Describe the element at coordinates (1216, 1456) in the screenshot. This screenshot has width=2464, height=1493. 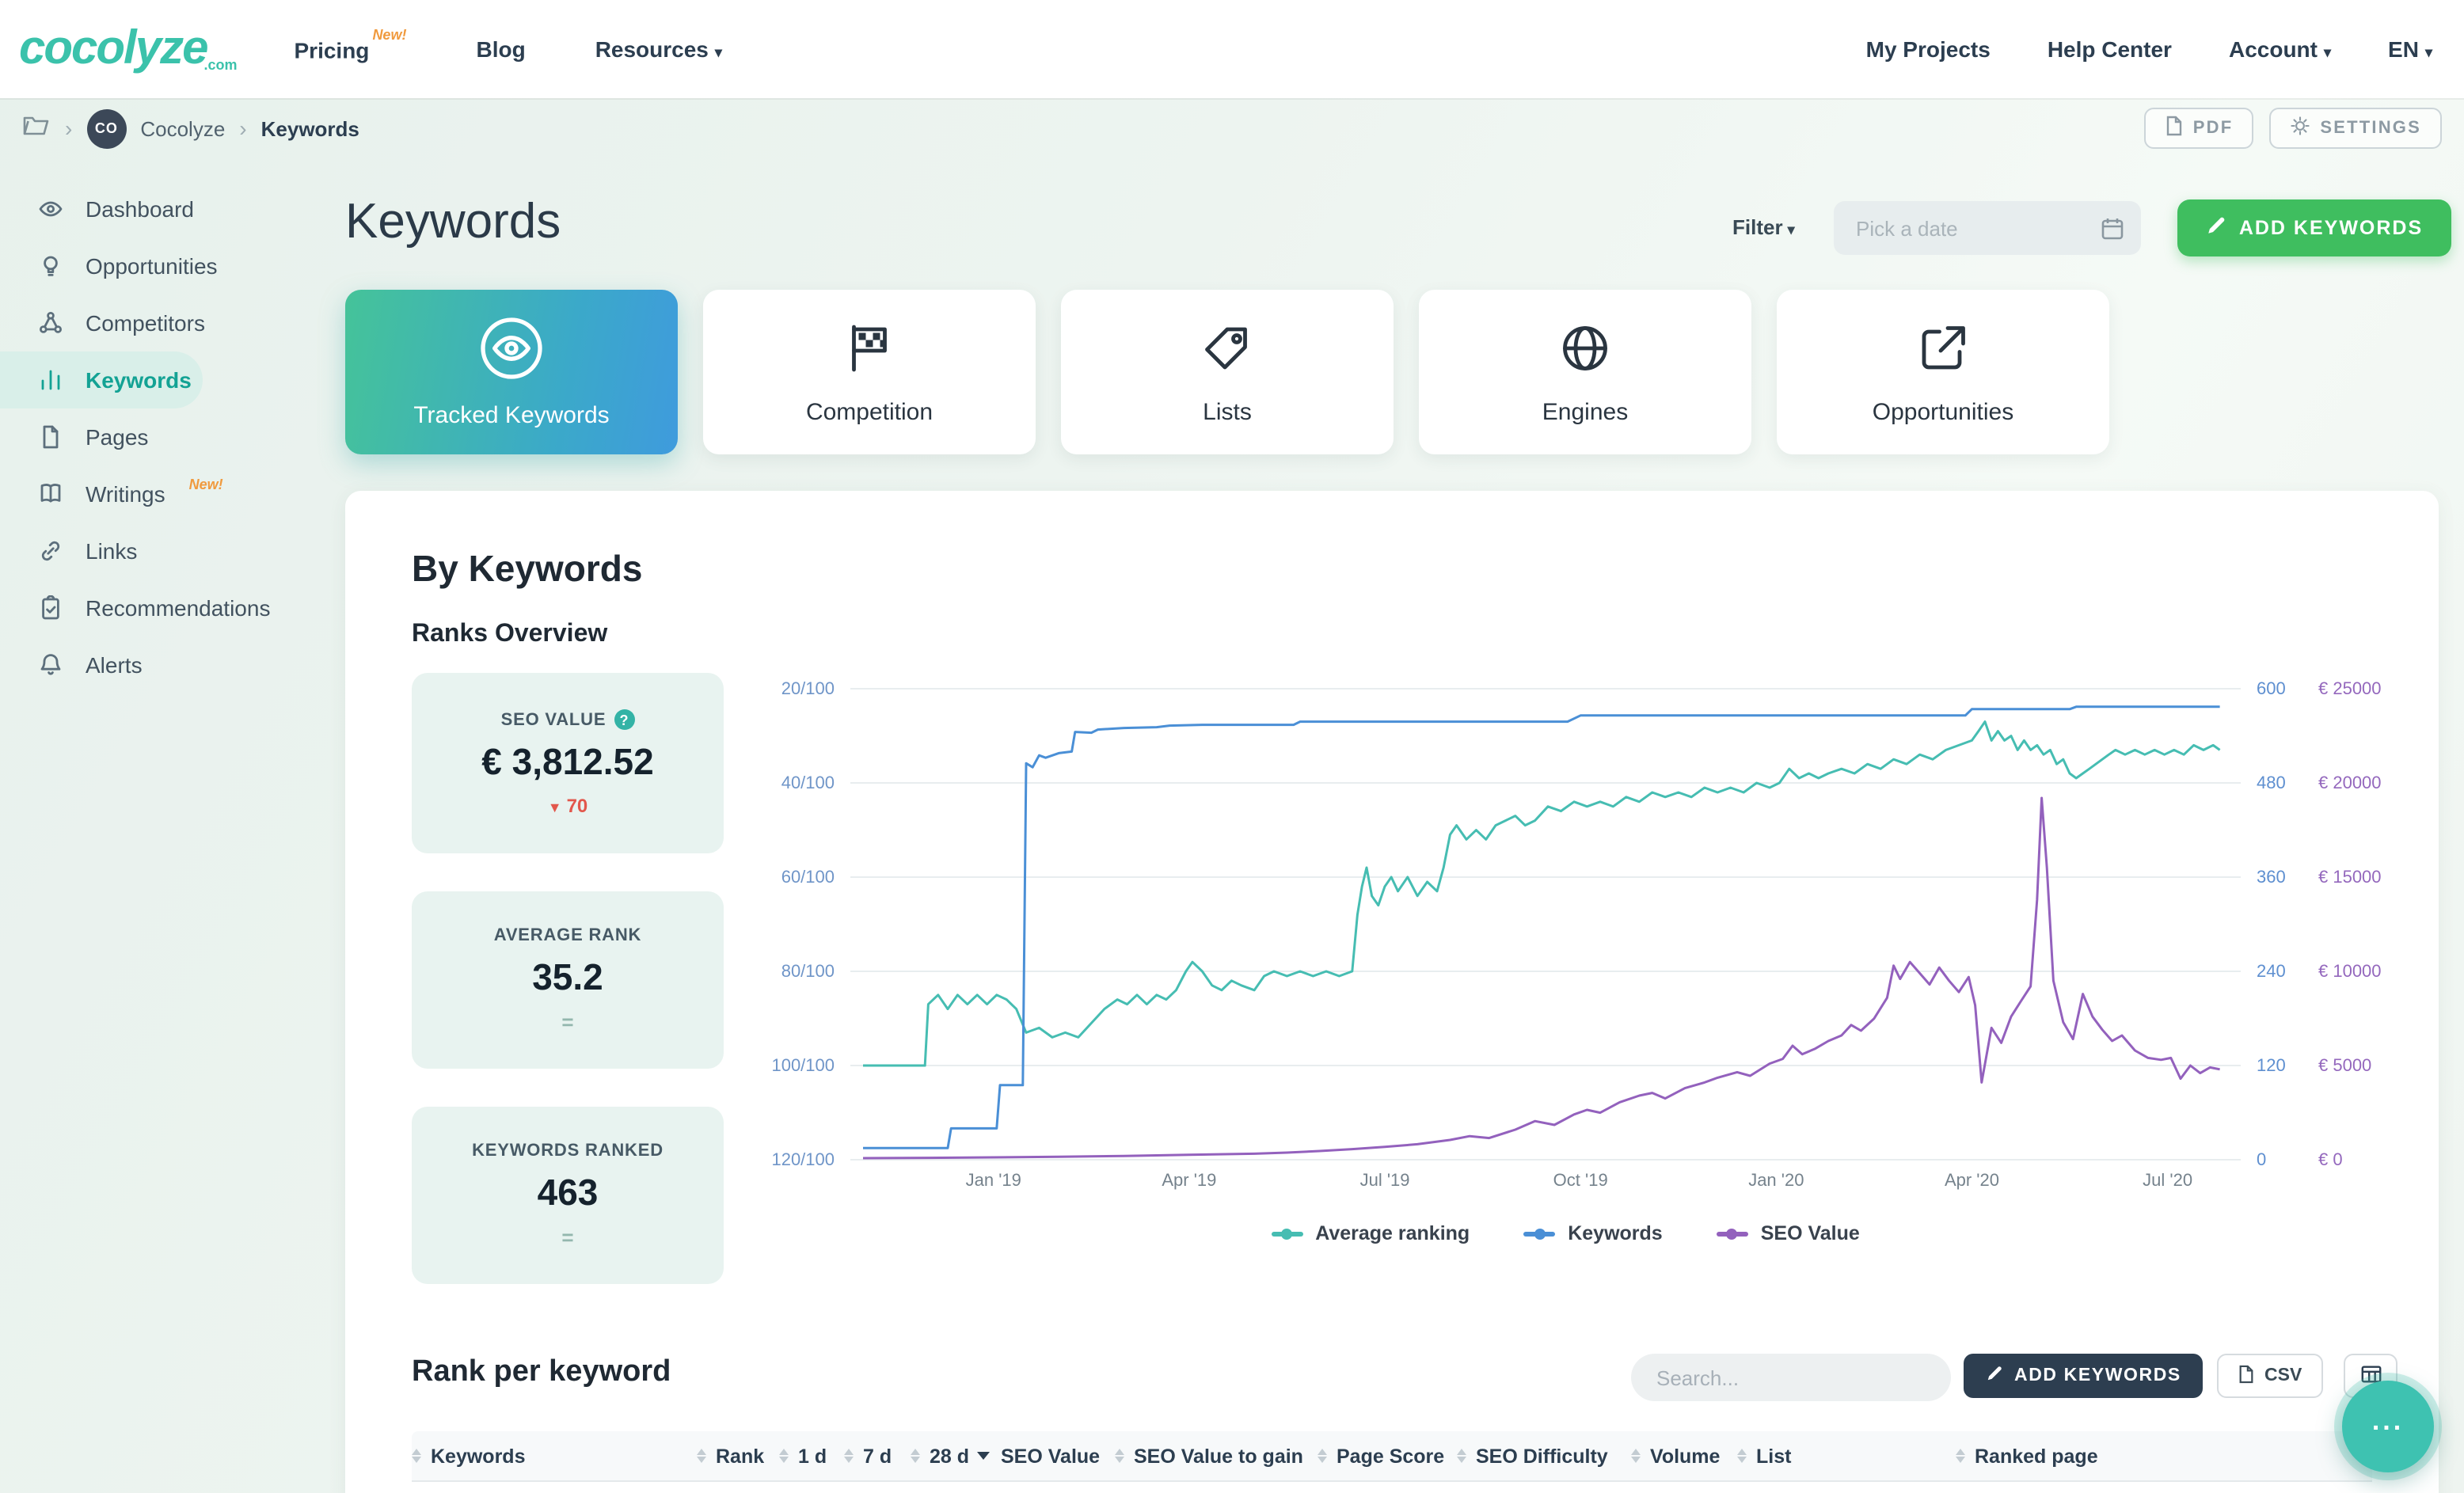
I see `col-header-seo-value-to-gain: SEO Value to gain` at that location.